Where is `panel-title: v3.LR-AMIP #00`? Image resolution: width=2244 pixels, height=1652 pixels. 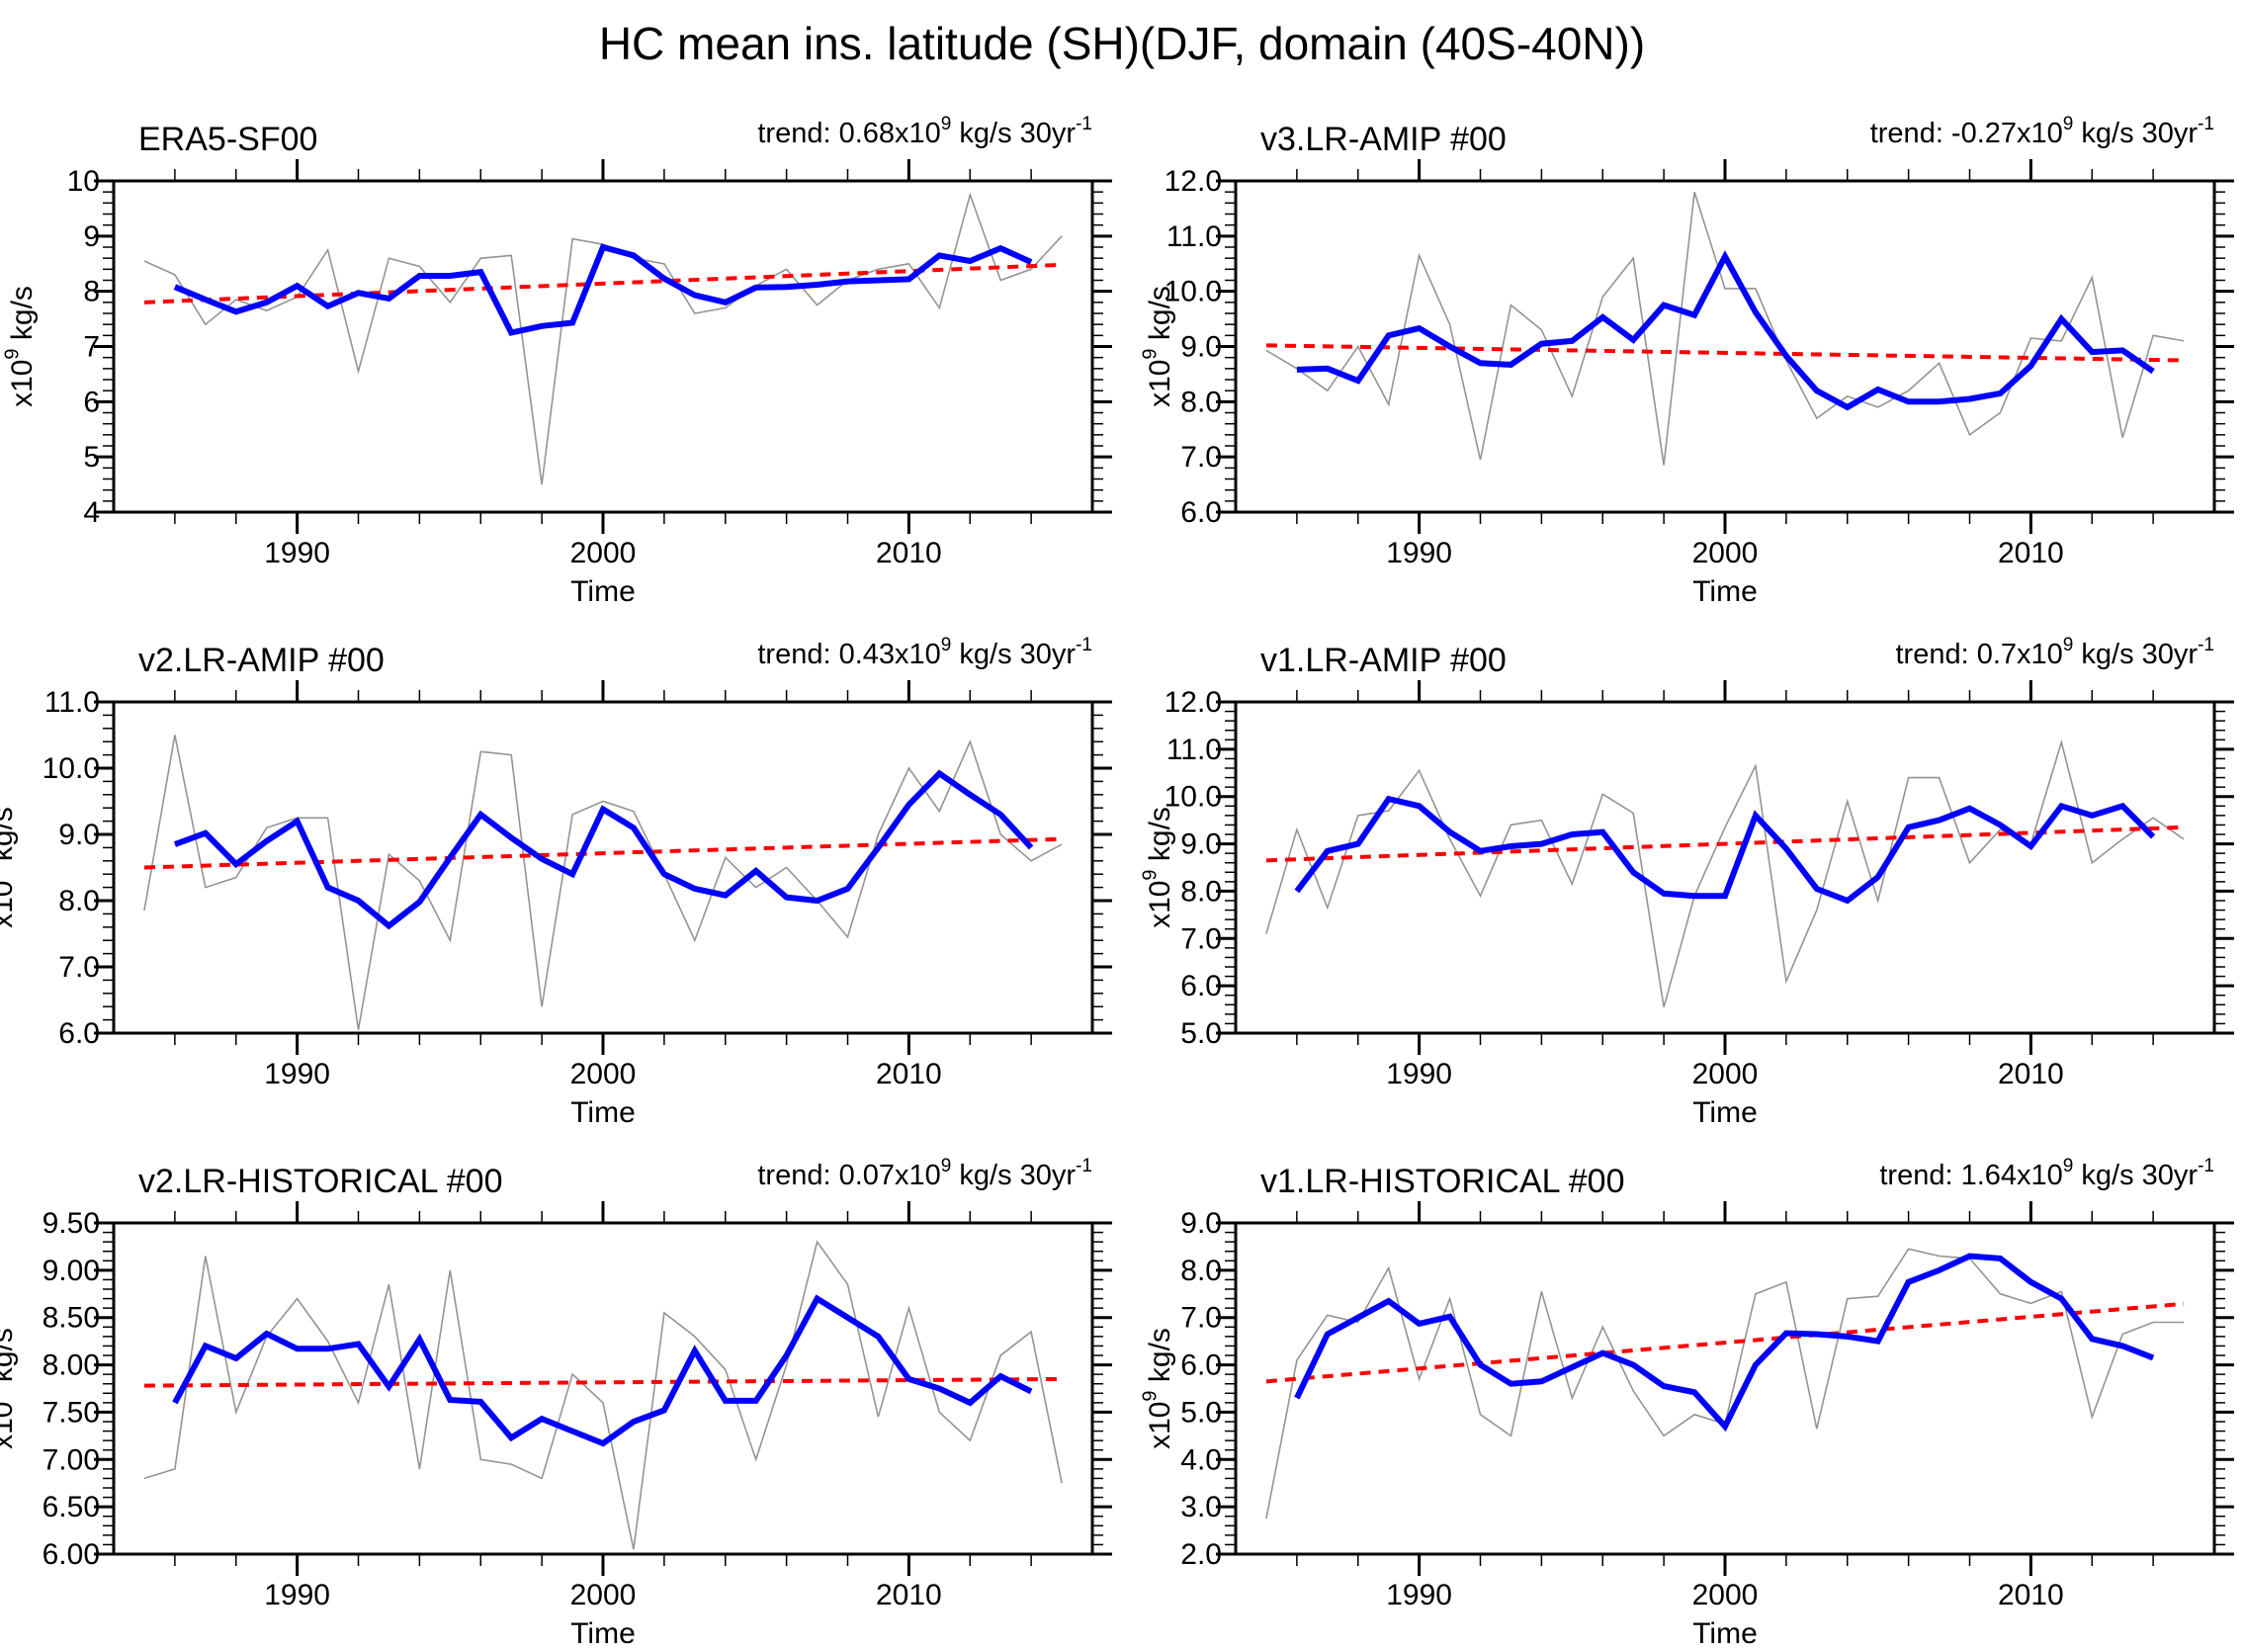
panel-title: v3.LR-AMIP #00 is located at coordinates (1383, 139).